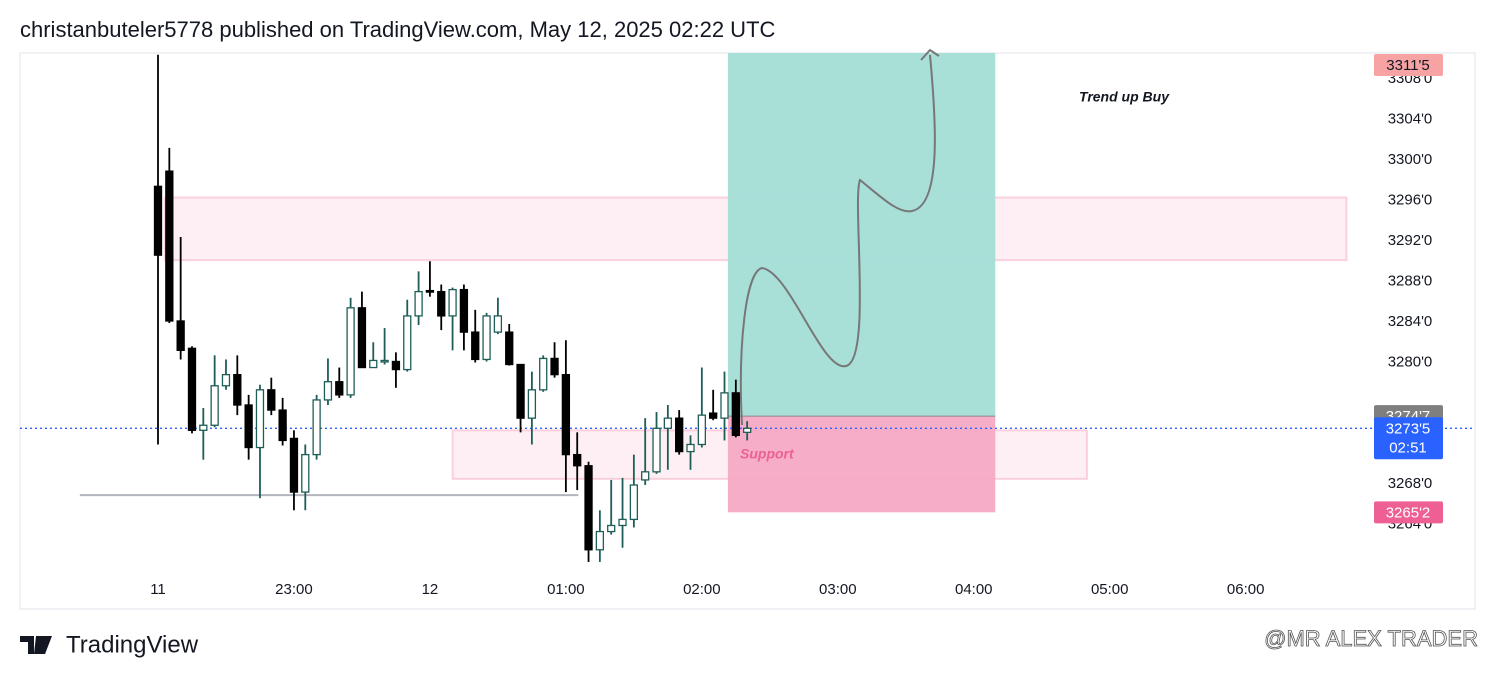 The image size is (1496, 685). Describe the element at coordinates (1408, 438) in the screenshot. I see `last-price-box` at that location.